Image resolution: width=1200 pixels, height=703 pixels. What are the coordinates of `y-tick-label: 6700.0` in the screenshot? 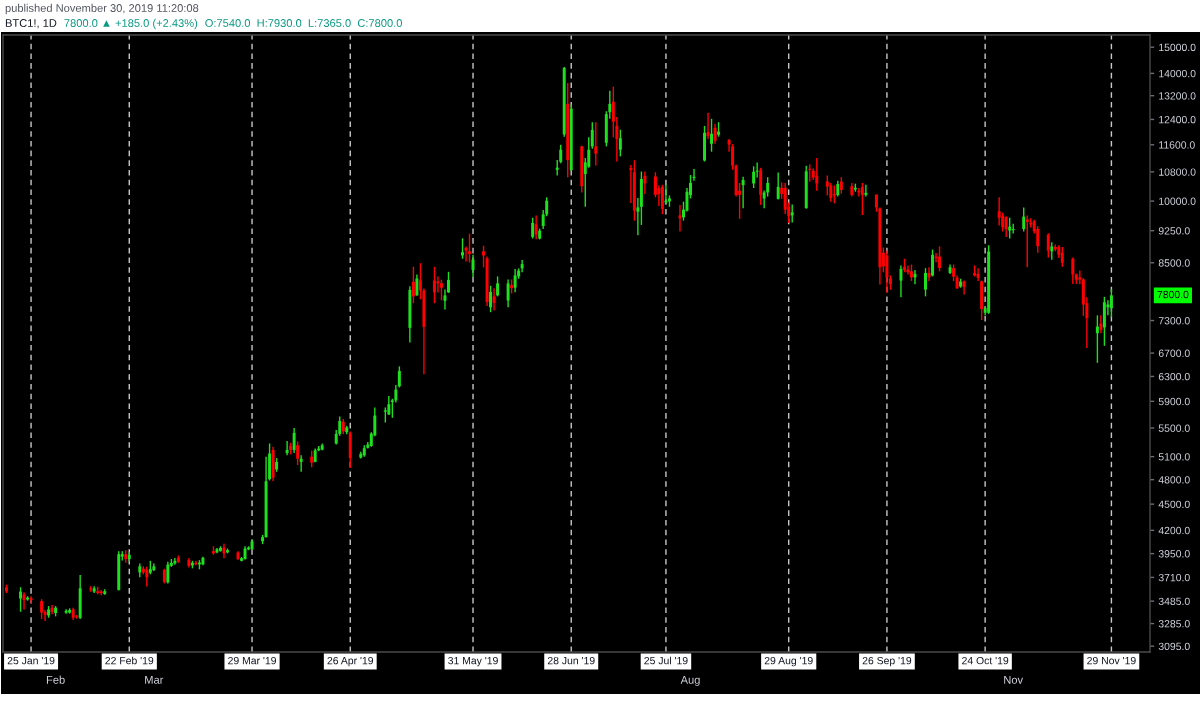 It's located at (1174, 353).